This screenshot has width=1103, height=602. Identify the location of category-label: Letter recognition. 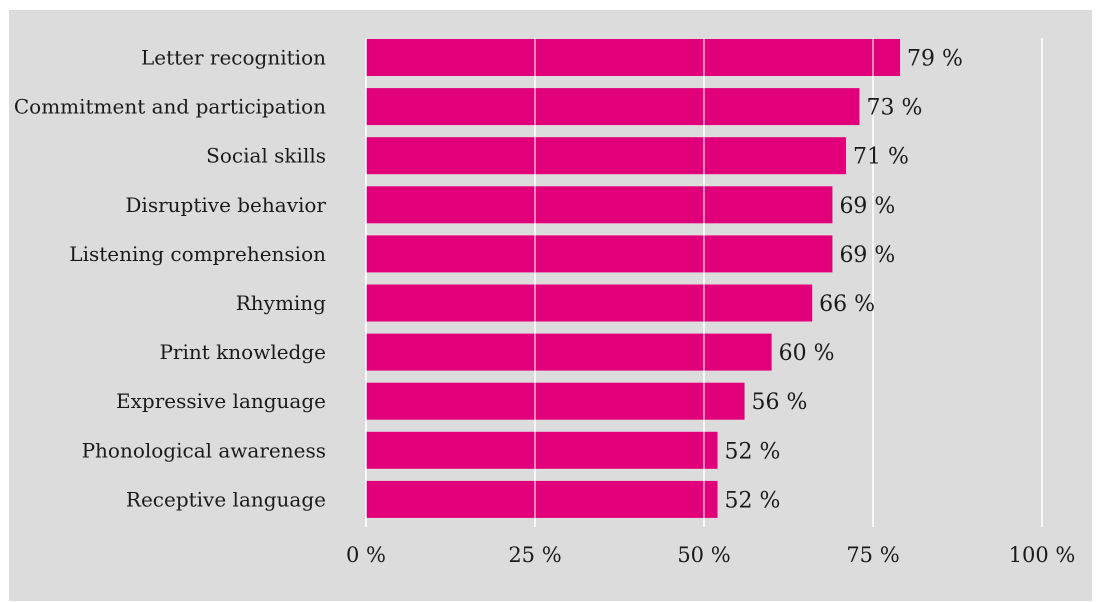
(233, 58).